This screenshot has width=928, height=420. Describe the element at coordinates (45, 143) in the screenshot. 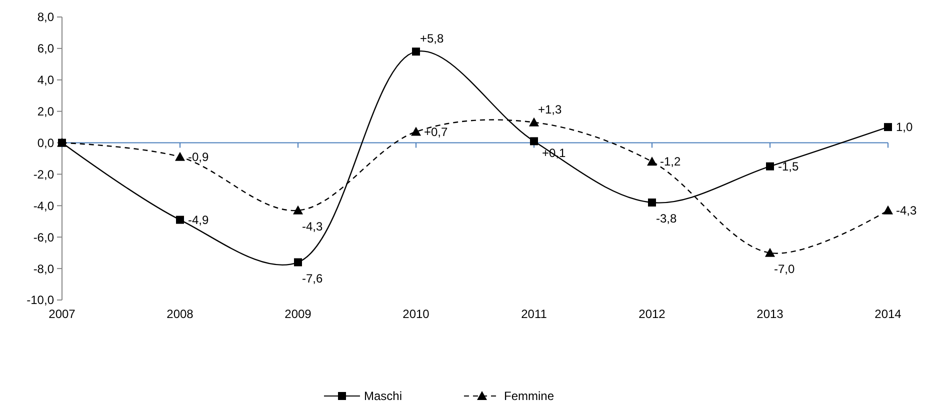

I see `y-tick-label: 0,0` at that location.